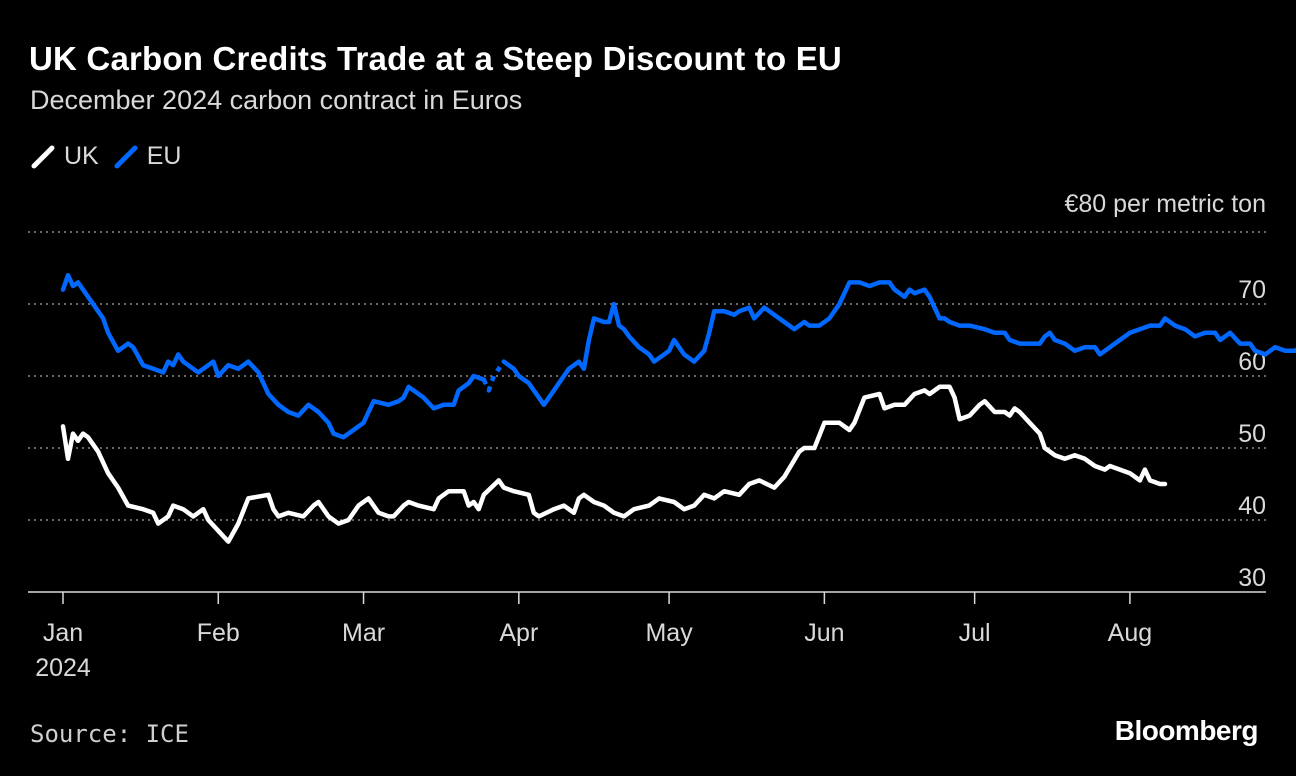  I want to click on legend-swatch-eu, so click(126, 156).